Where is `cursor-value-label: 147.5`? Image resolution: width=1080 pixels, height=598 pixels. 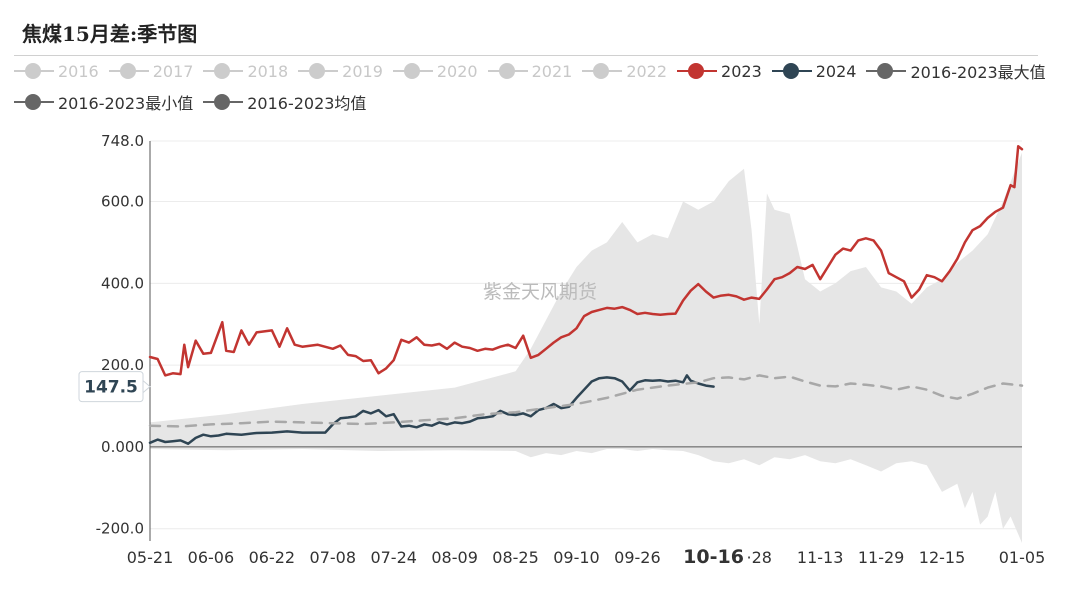
cursor-value-label: 147.5 is located at coordinates (114, 387).